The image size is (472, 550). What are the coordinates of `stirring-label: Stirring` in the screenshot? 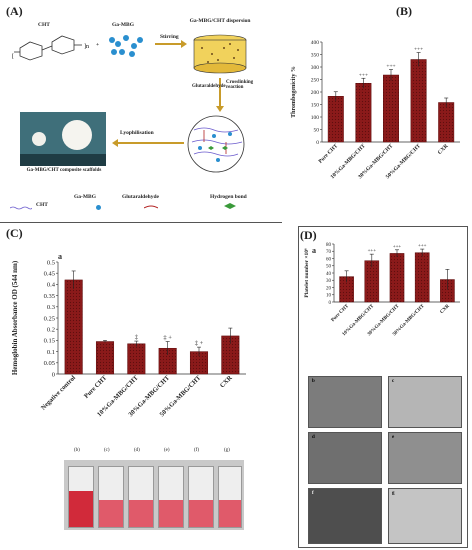 It's located at (169, 37).